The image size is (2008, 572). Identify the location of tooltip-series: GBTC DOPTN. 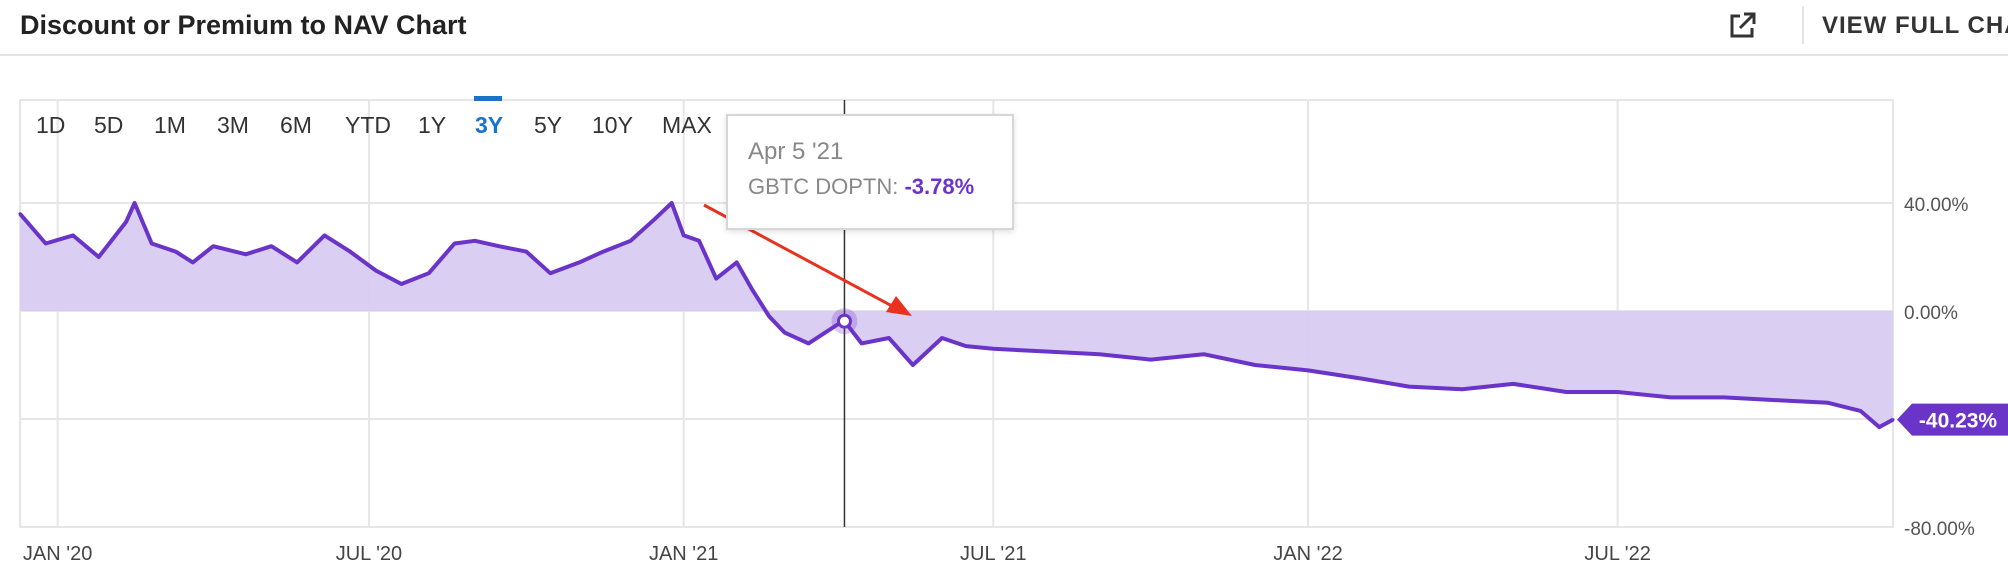
(820, 186).